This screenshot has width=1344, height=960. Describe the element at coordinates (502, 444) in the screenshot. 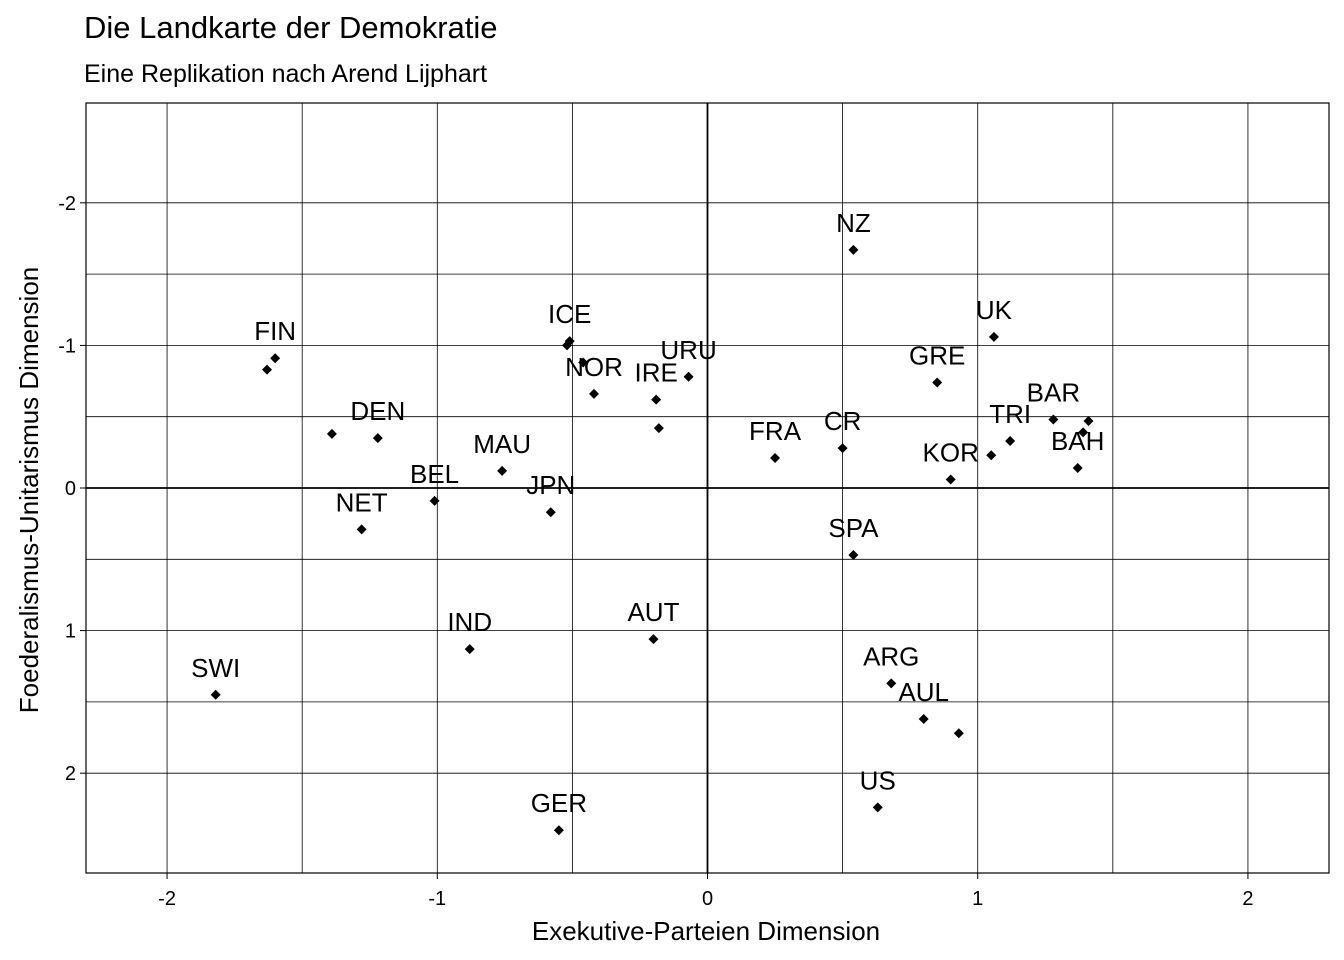

I see `point-label-mau: MAU` at that location.